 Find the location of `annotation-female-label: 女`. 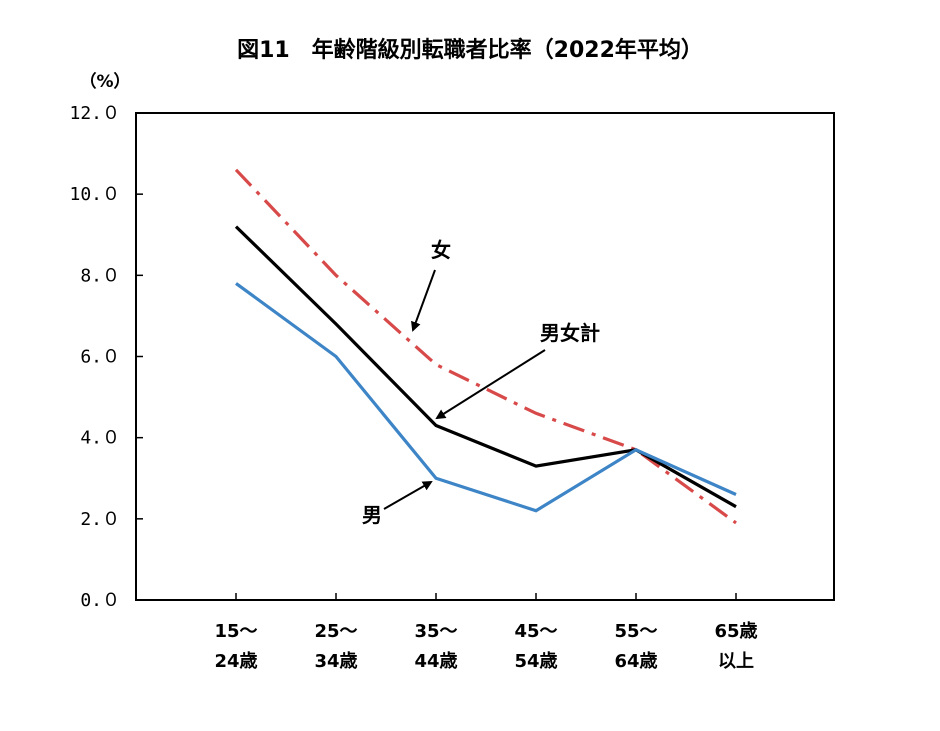

annotation-female-label: 女 is located at coordinates (441, 250).